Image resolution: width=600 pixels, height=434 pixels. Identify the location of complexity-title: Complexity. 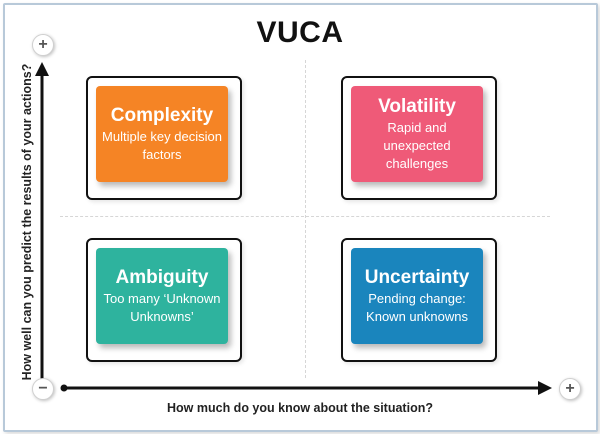
(162, 115).